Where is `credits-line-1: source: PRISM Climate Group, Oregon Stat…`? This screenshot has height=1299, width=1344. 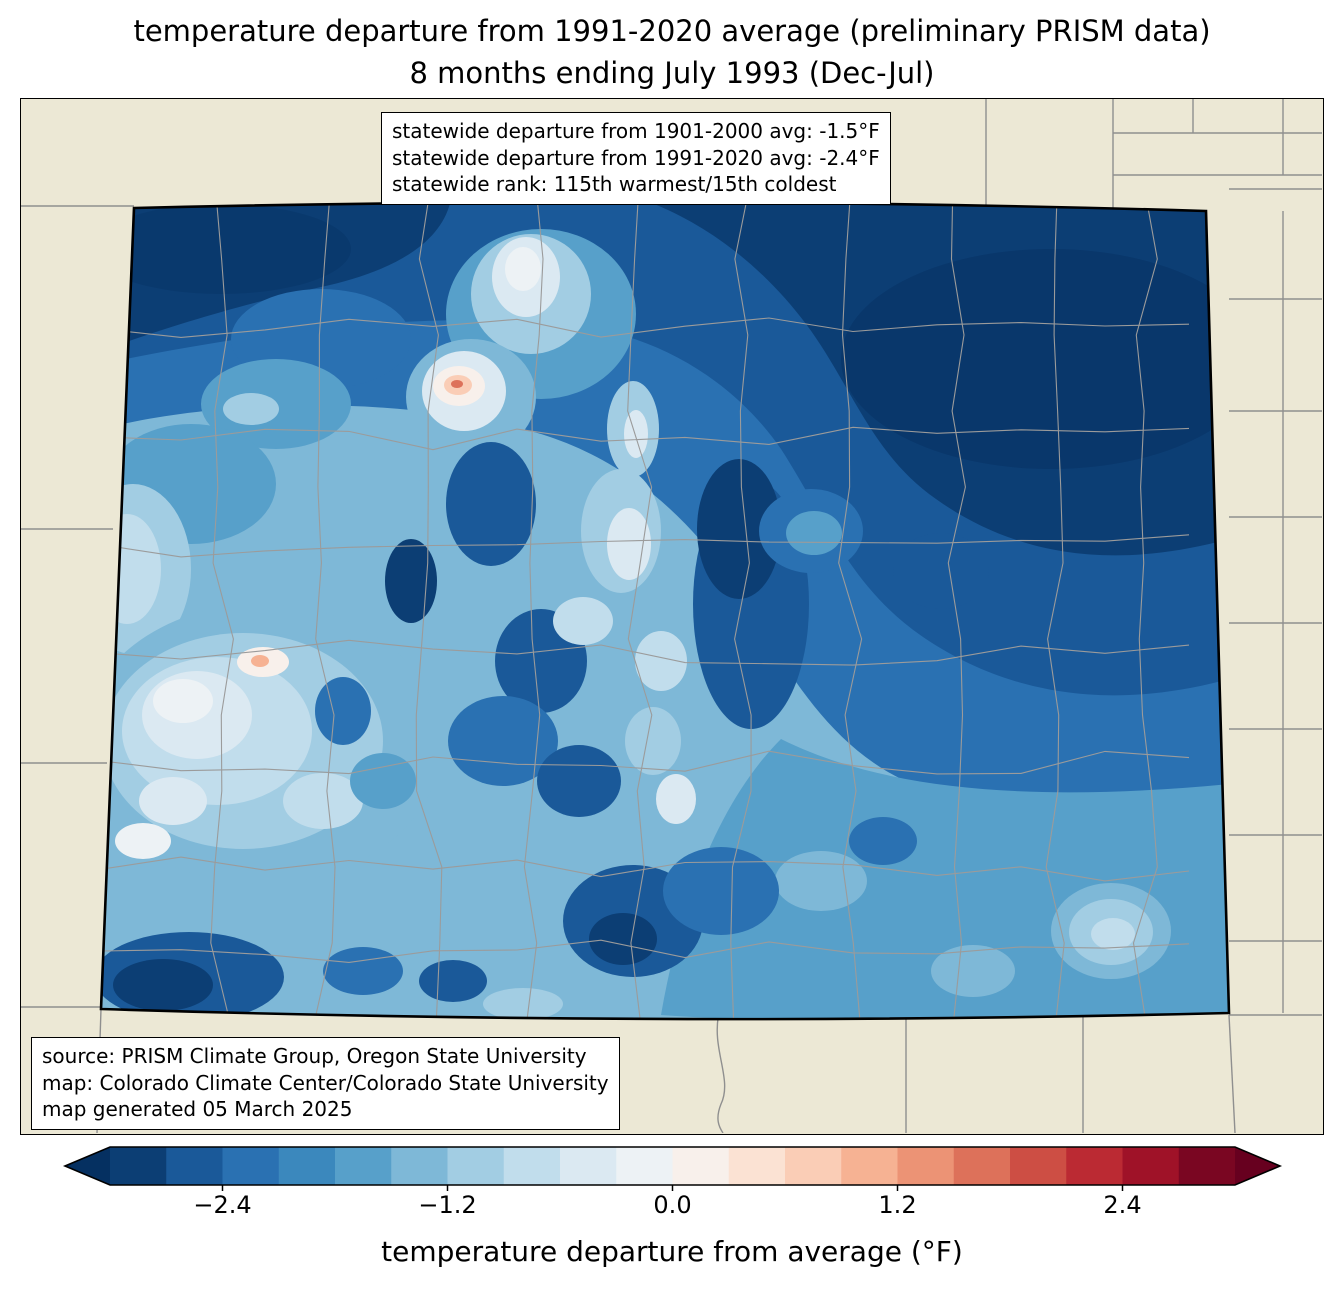 credits-line-1: source: PRISM Climate Group, Oregon Stat… is located at coordinates (314, 1056).